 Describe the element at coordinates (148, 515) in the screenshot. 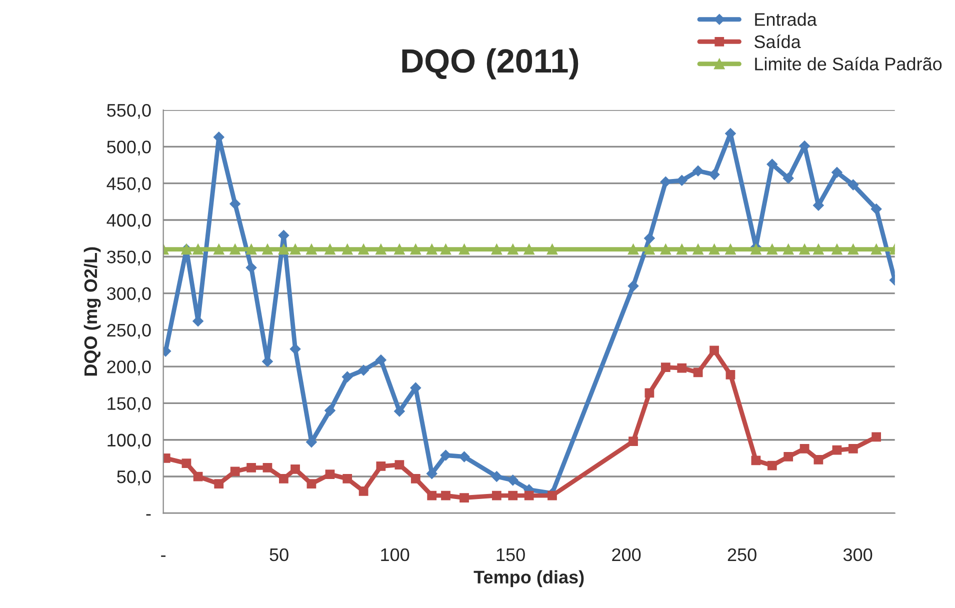

I see `y-tick-label: -` at that location.